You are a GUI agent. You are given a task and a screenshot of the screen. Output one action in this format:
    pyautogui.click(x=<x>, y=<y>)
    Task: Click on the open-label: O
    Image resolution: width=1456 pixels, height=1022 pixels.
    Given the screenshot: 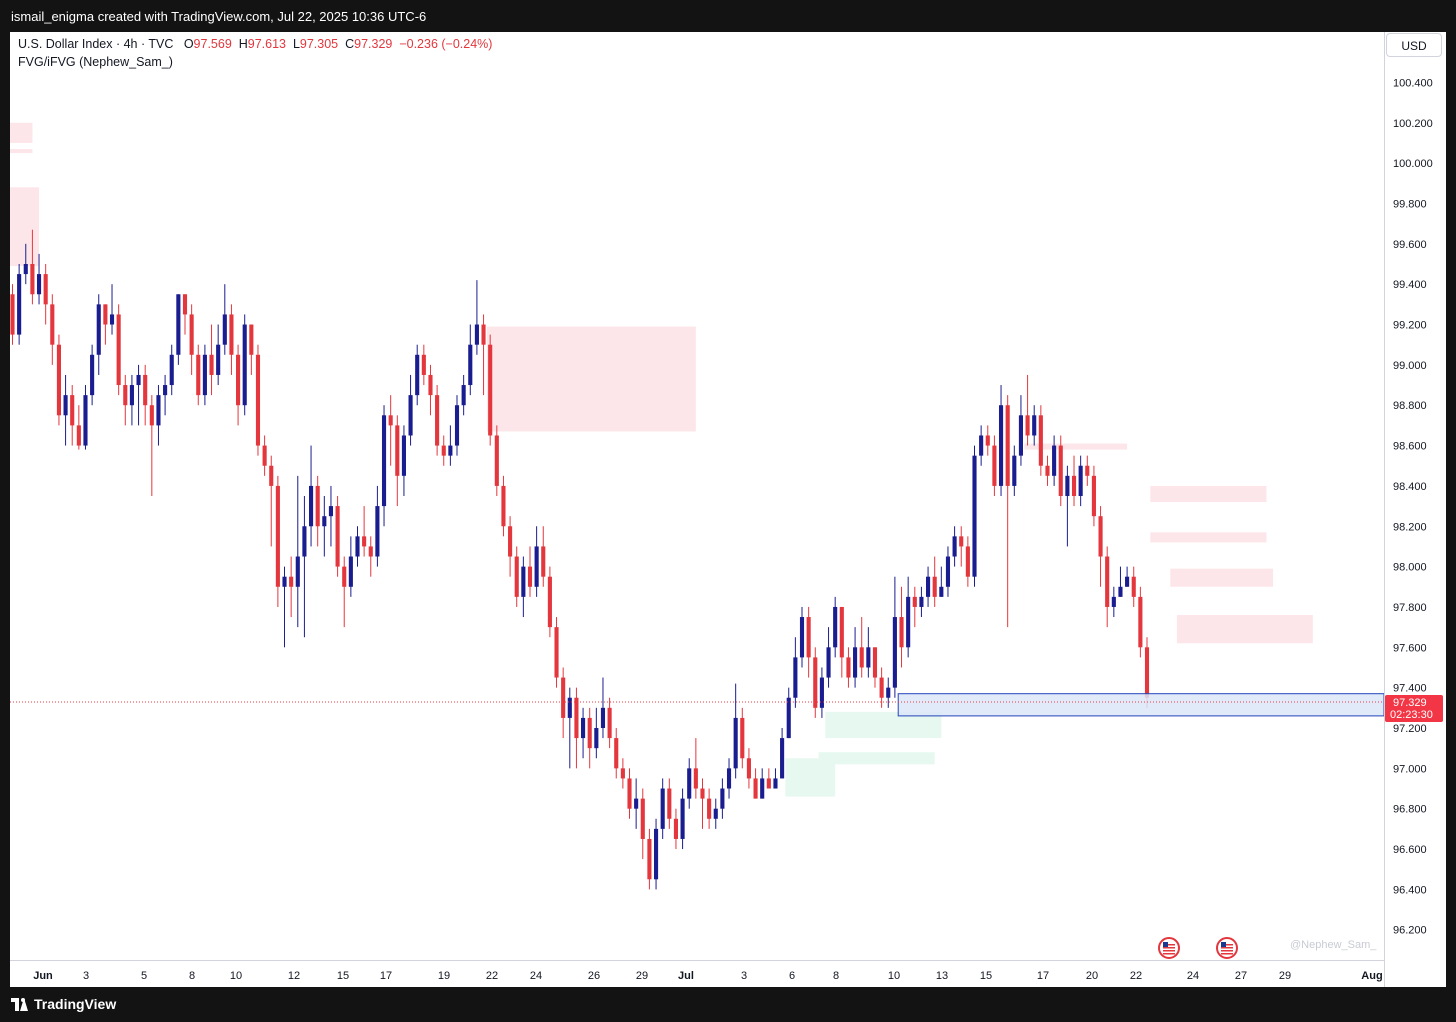 What is the action you would take?
    pyautogui.click(x=188, y=44)
    